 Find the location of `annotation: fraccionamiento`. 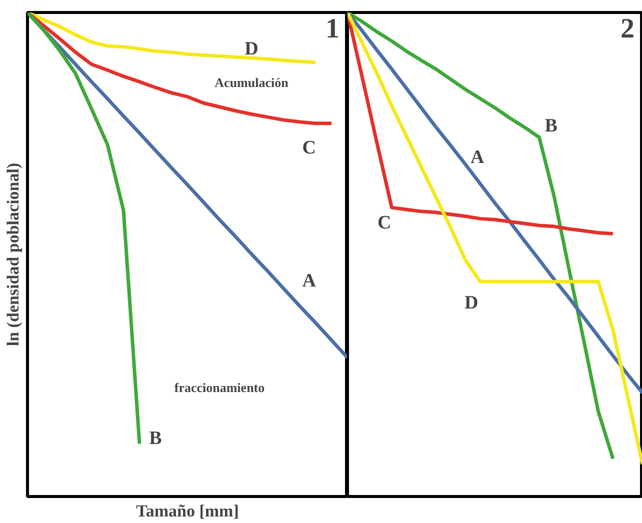

annotation: fraccionamiento is located at coordinates (219, 388).